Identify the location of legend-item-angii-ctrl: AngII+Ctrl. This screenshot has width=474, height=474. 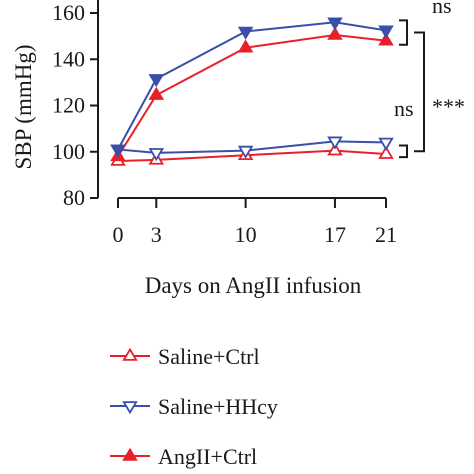
(183, 456).